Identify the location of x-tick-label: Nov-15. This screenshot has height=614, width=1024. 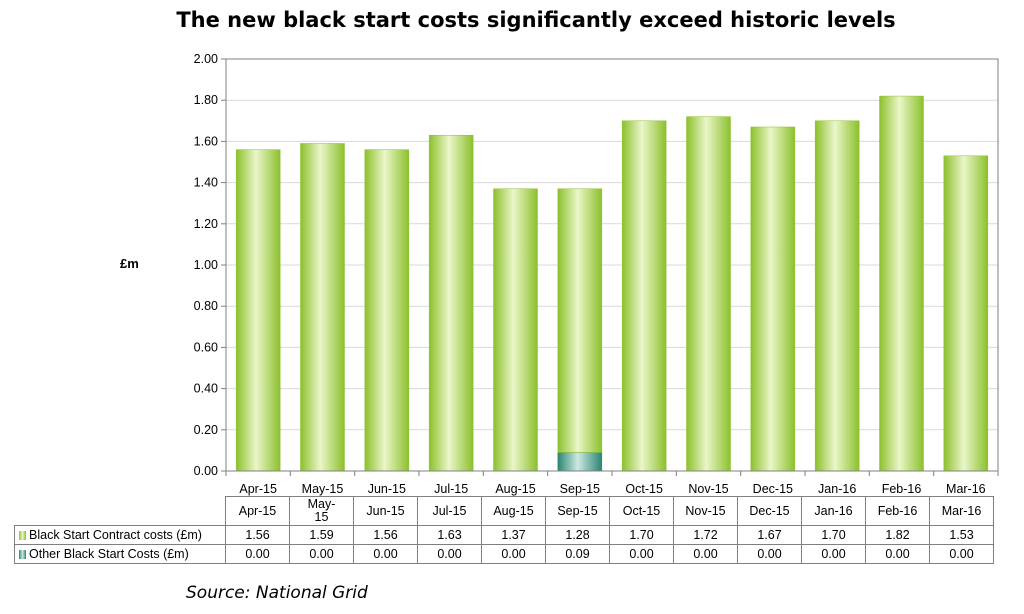
(708, 489).